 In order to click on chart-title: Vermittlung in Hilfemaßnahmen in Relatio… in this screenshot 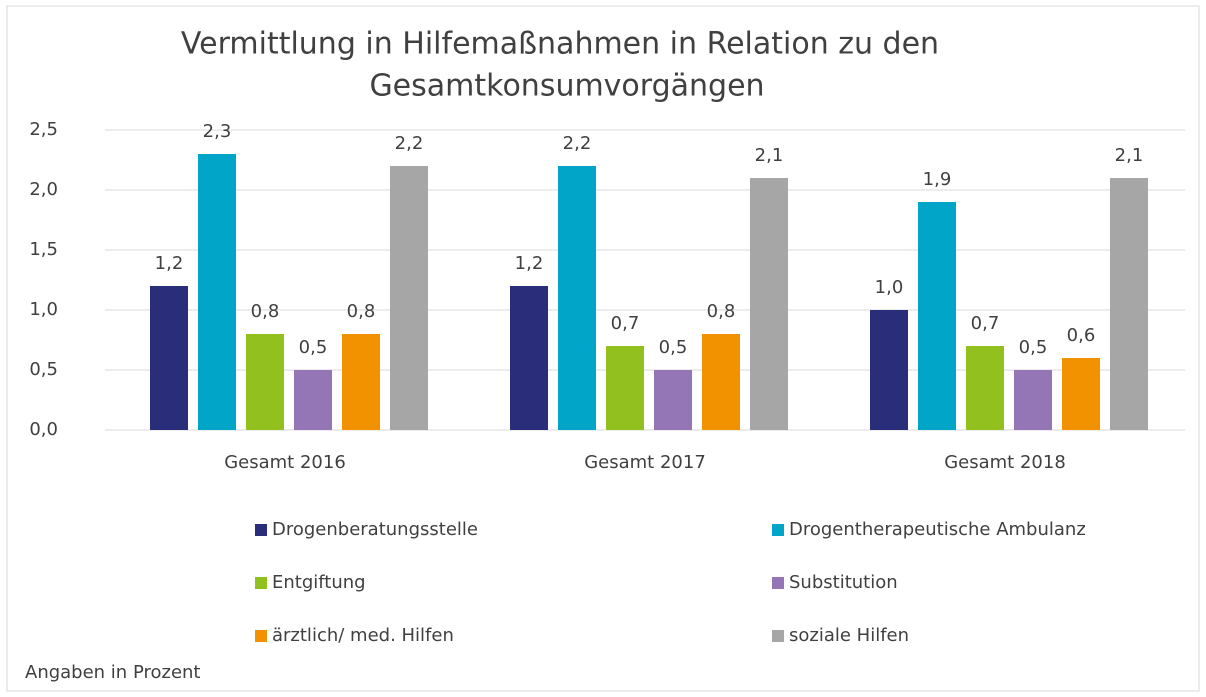, I will do `click(560, 44)`.